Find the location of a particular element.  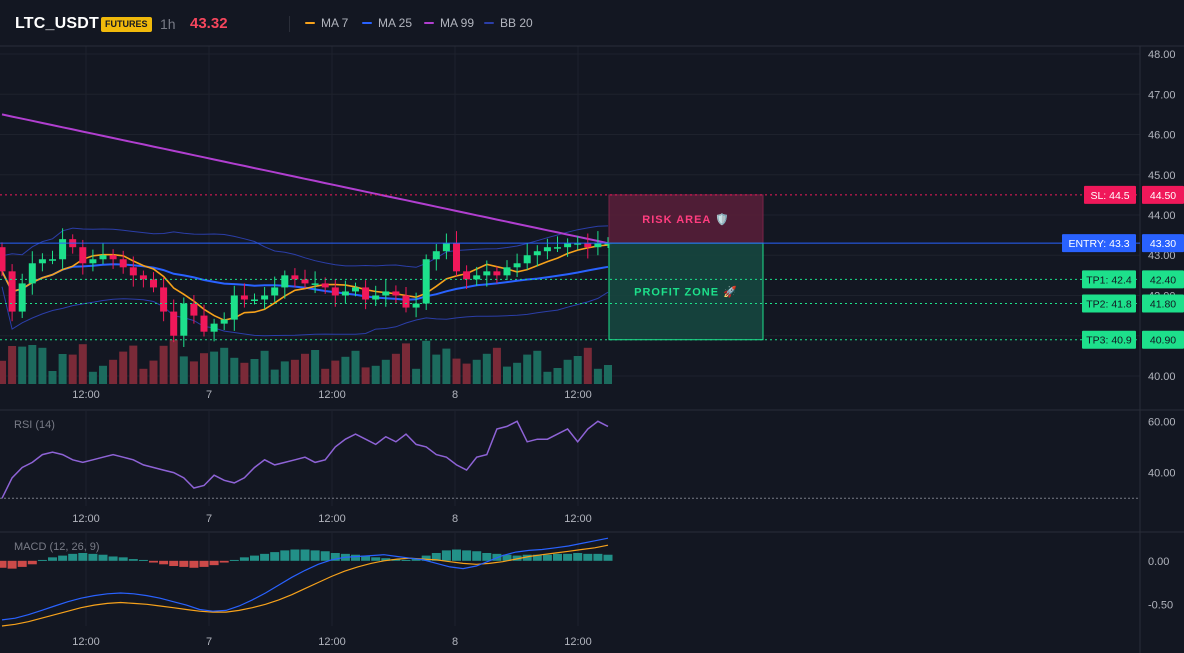

symbol-title: LTC_USDT is located at coordinates (57, 23).